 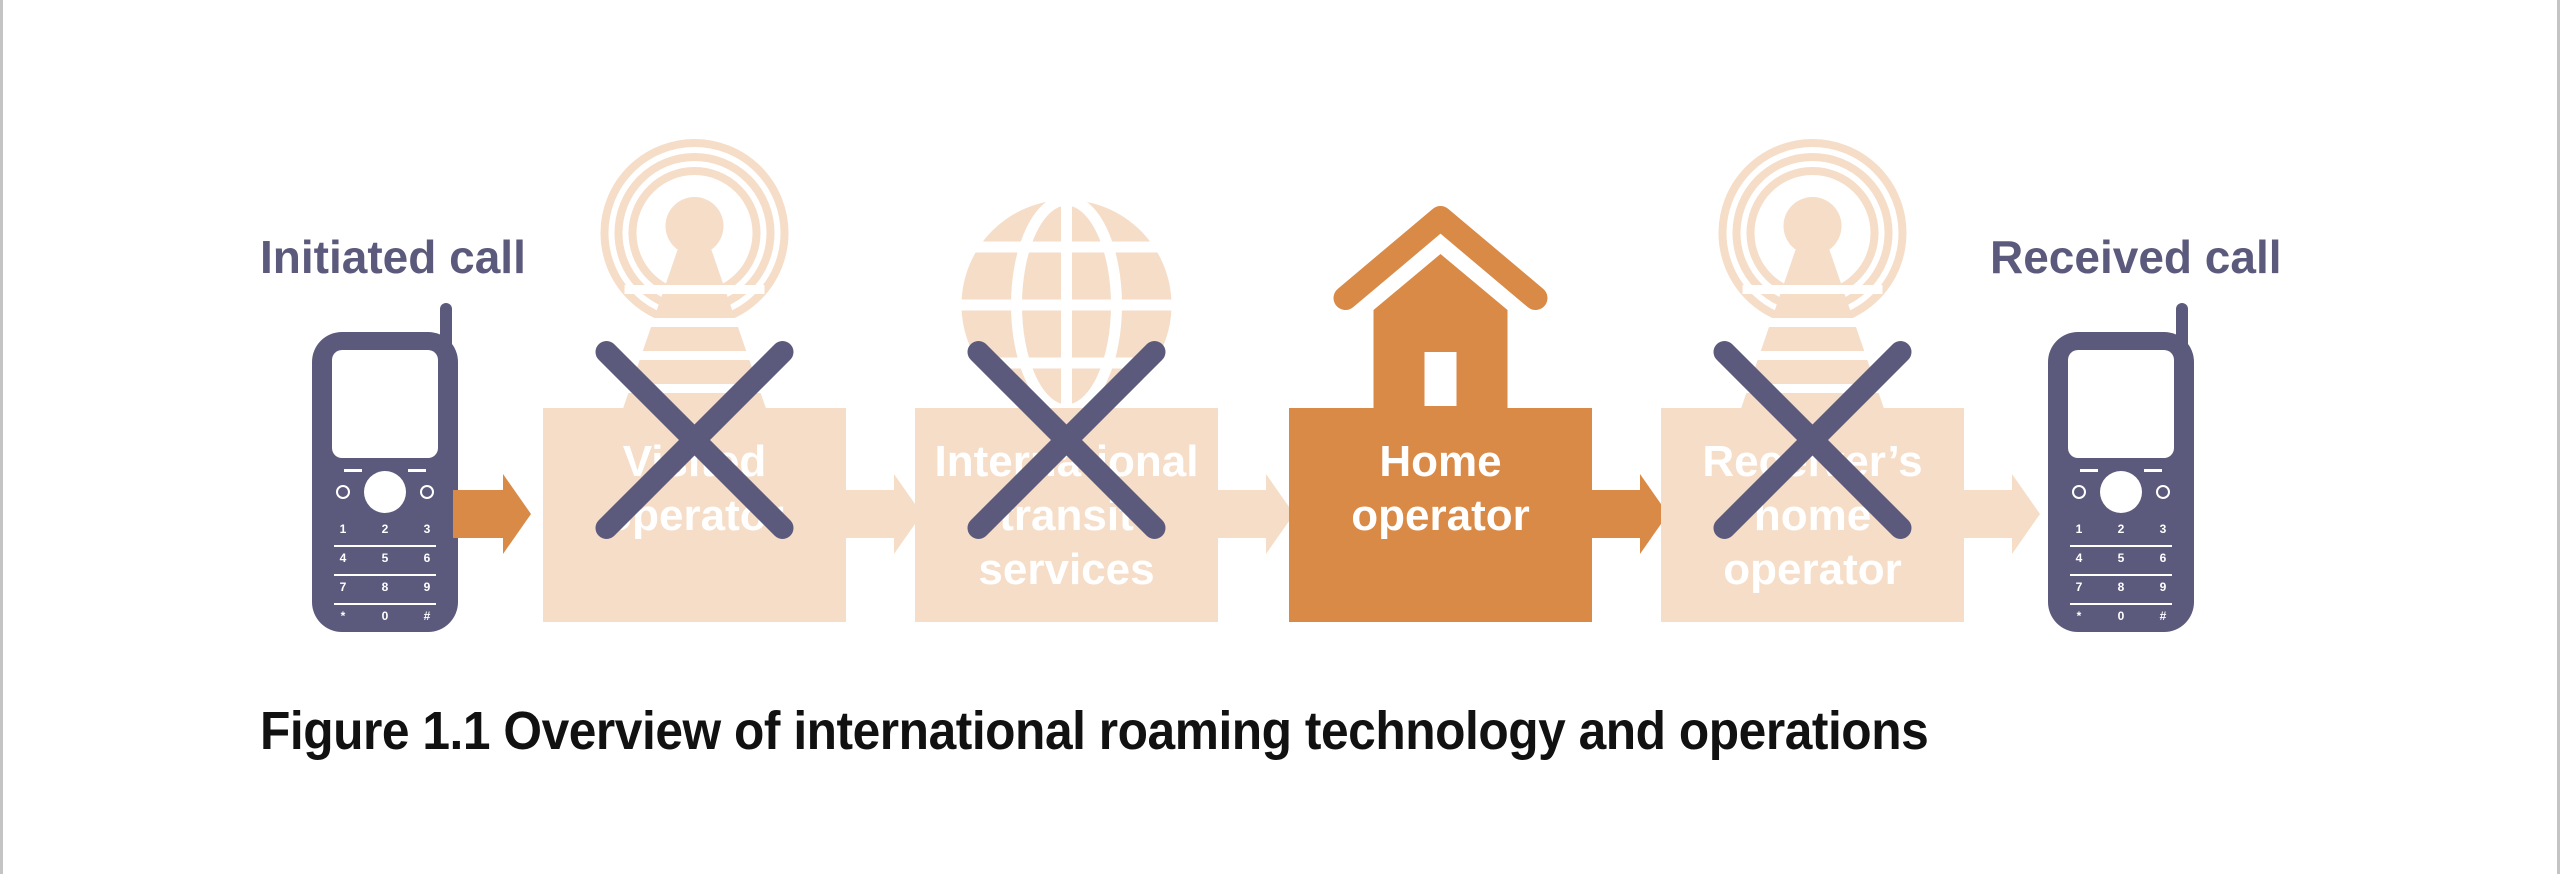 I want to click on operator-label: Home, so click(x=1440, y=461).